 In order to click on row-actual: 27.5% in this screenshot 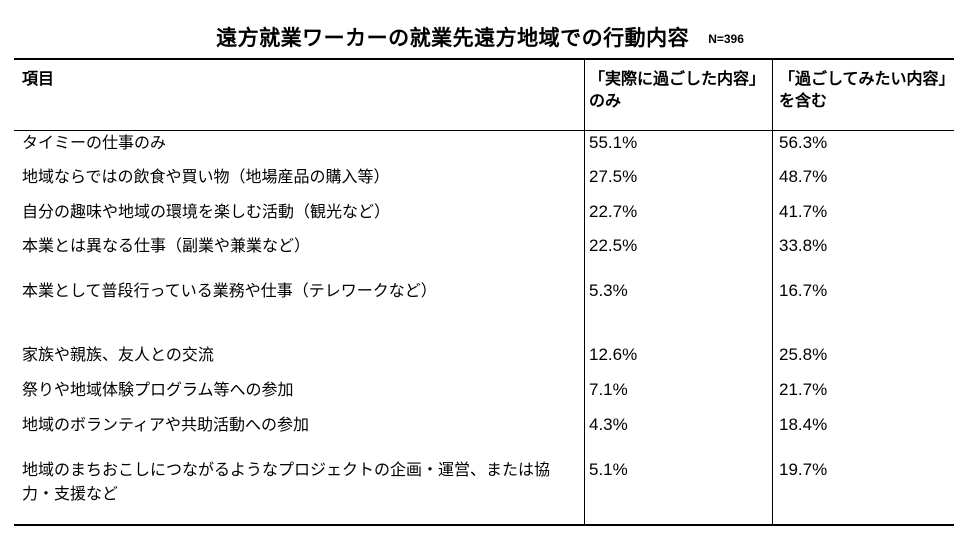, I will do `click(613, 176)`.